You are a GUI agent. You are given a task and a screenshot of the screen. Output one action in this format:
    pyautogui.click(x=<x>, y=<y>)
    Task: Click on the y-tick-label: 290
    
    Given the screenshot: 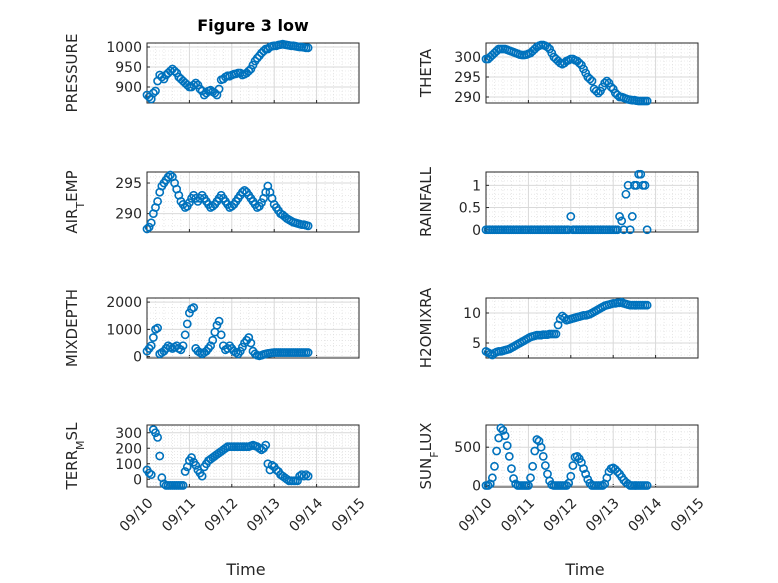 What is the action you would take?
    pyautogui.click(x=467, y=98)
    